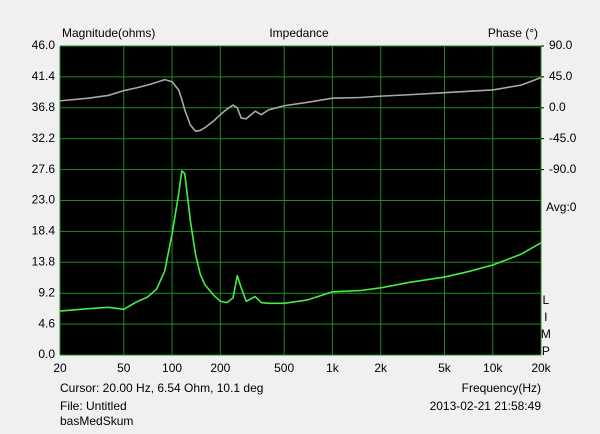 This screenshot has height=434, width=600. What do you see at coordinates (60, 368) in the screenshot?
I see `x-tick-label: 20` at bounding box center [60, 368].